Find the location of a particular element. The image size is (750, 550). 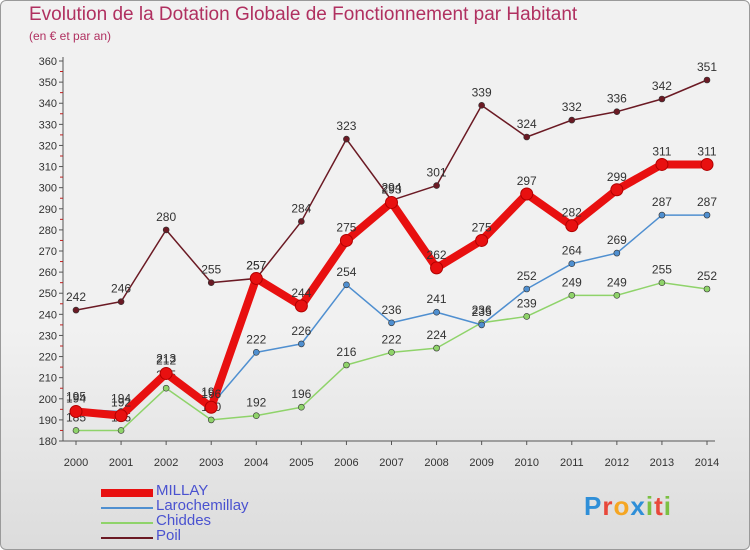

data-label-millay: 297 is located at coordinates (527, 181).